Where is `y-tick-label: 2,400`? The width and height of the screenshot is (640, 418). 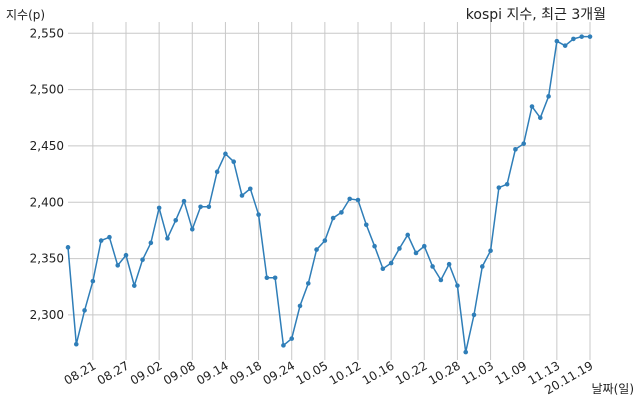 y-tick-label: 2,400 is located at coordinates (47, 202).